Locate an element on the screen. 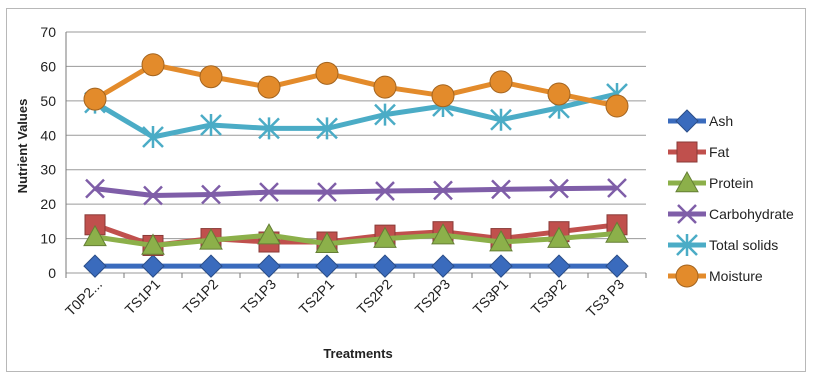 The width and height of the screenshot is (813, 374). legend-label: Fat is located at coordinates (719, 152).